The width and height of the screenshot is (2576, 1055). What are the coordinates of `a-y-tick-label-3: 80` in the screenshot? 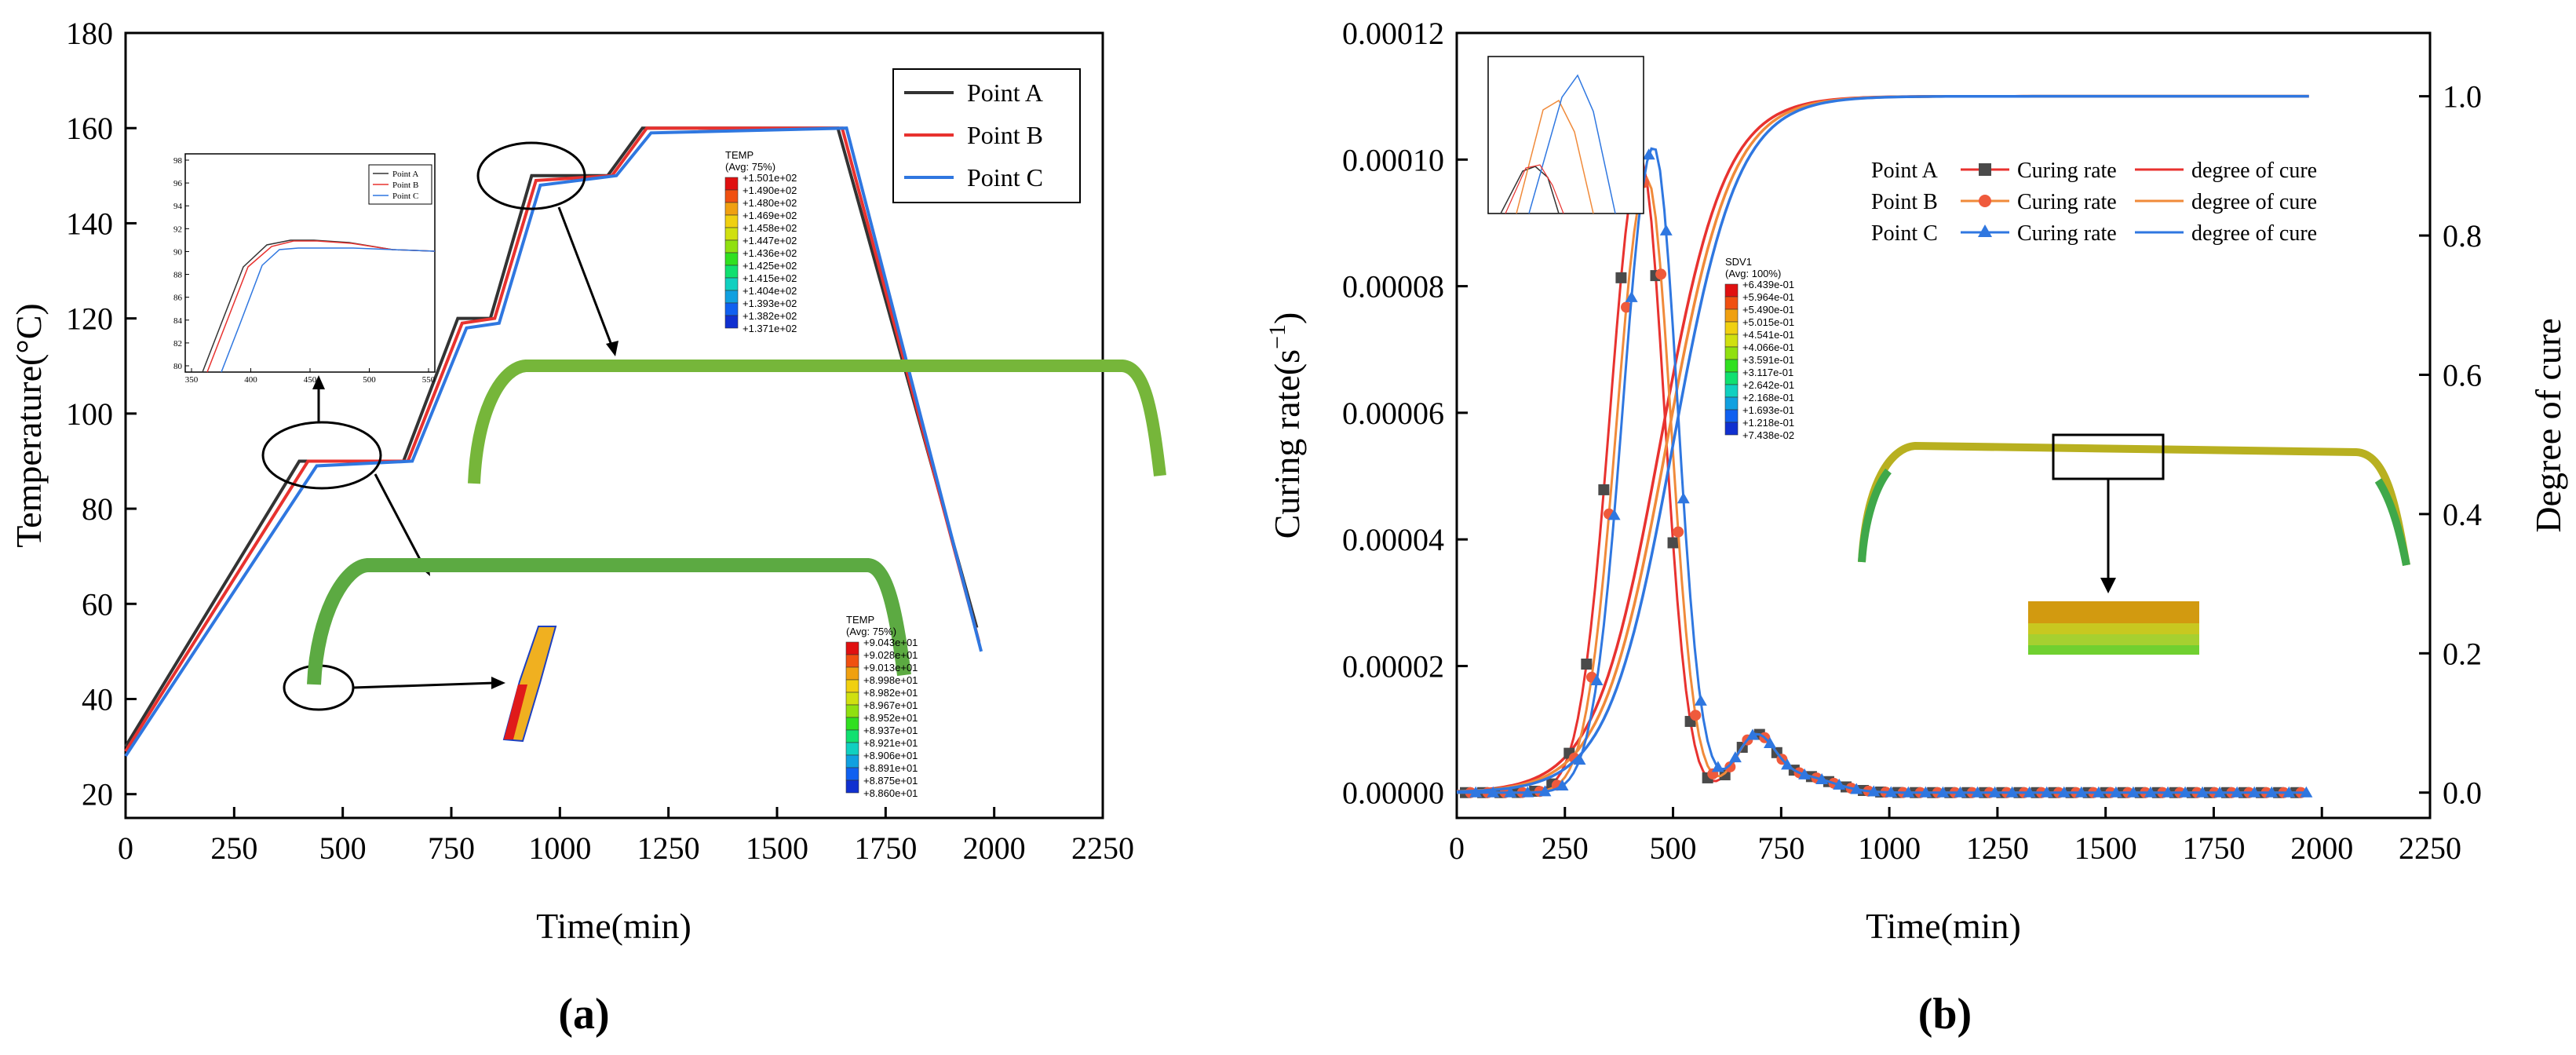 It's located at (97, 509).